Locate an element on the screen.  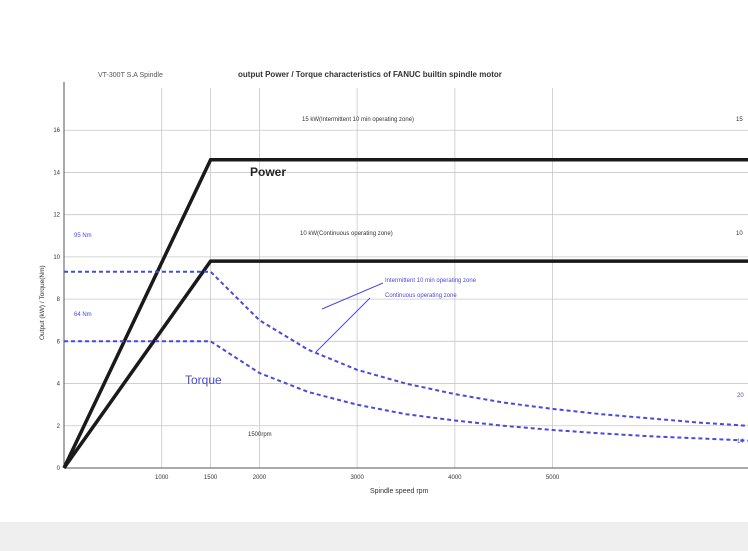
right-edge-label-torque-1: 20 is located at coordinates (740, 396).